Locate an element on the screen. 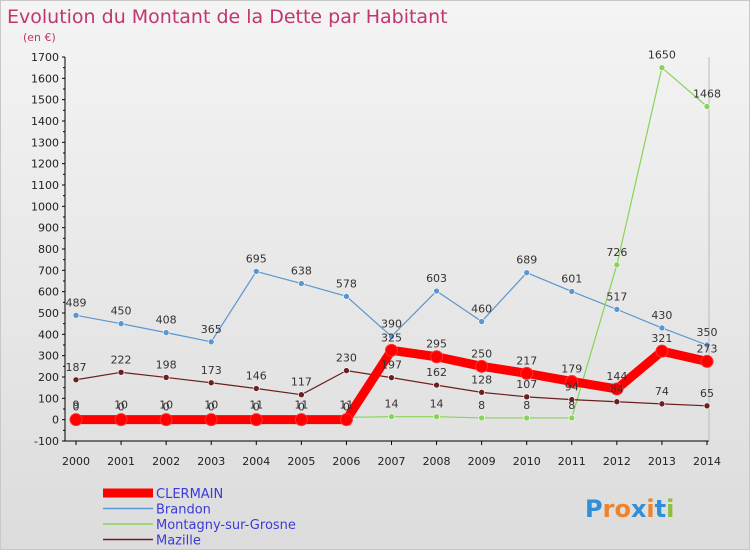 The height and width of the screenshot is (551, 750). y-tick-label: 1200 is located at coordinates (45, 164).